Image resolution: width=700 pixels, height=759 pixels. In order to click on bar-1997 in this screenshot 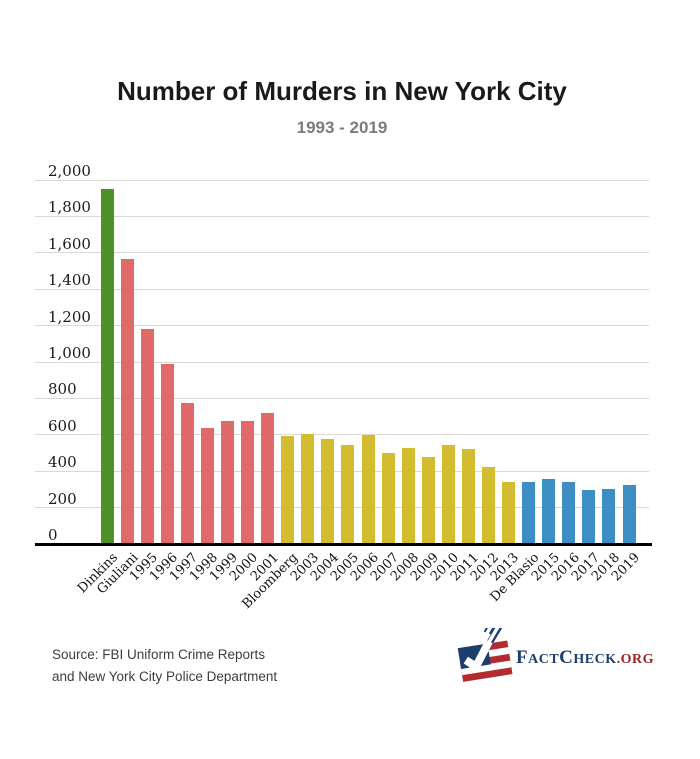, I will do `click(187, 472)`.